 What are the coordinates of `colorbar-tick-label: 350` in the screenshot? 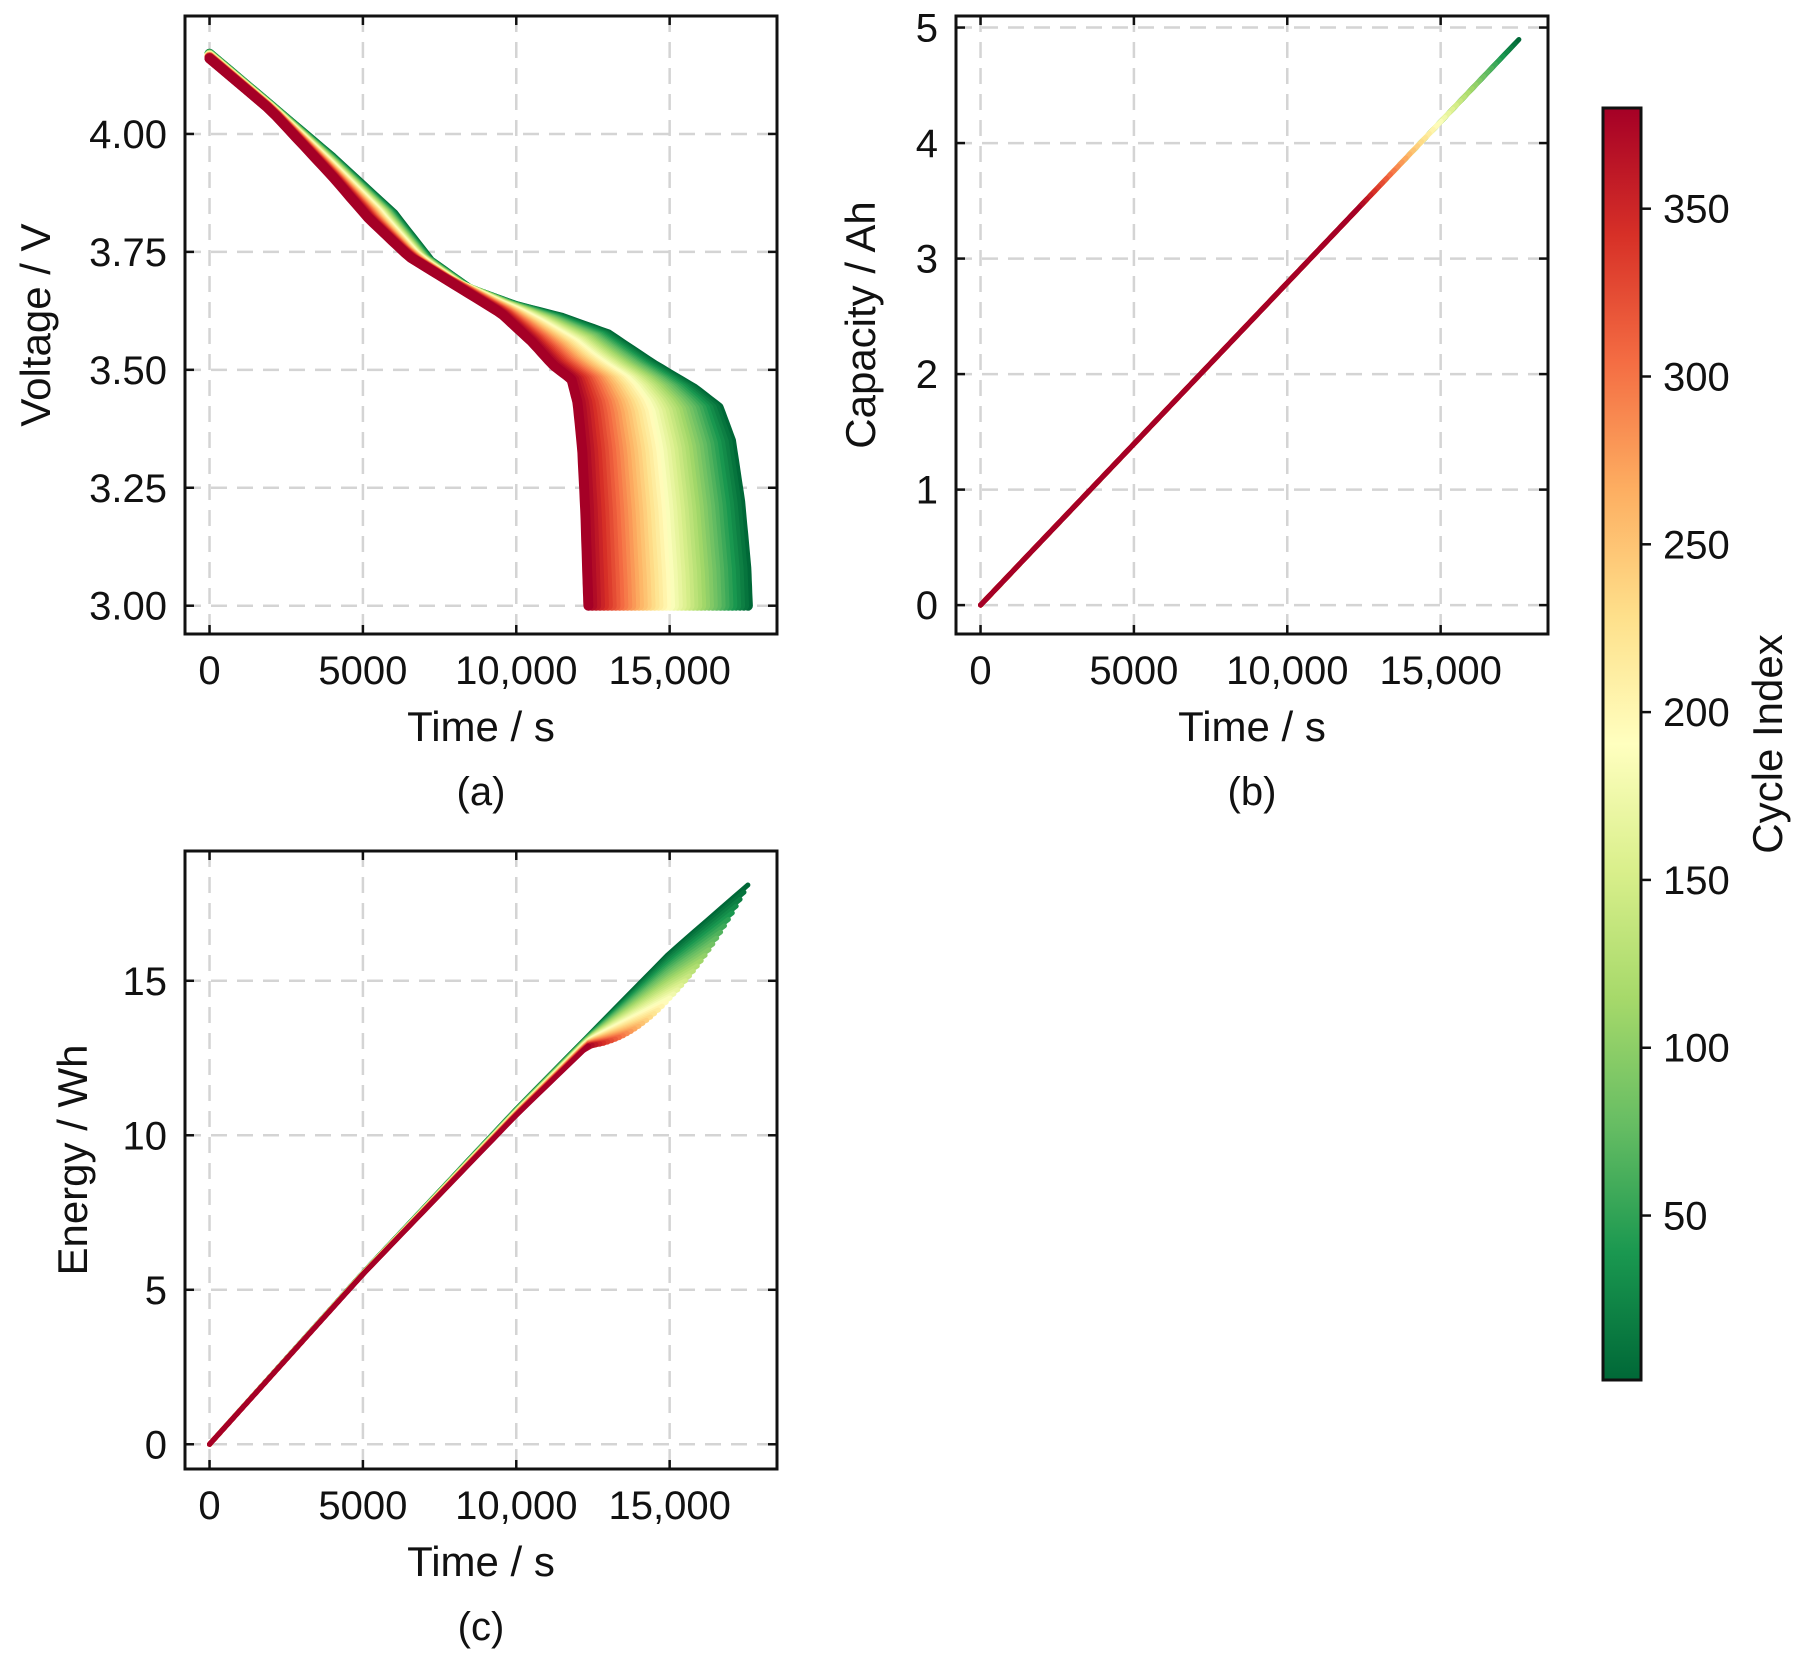 It's located at (1696, 210).